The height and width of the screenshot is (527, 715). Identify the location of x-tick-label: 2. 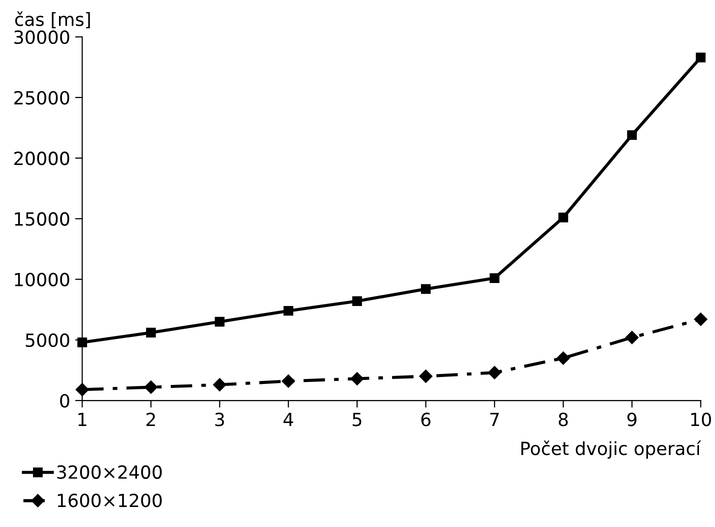
(150, 419).